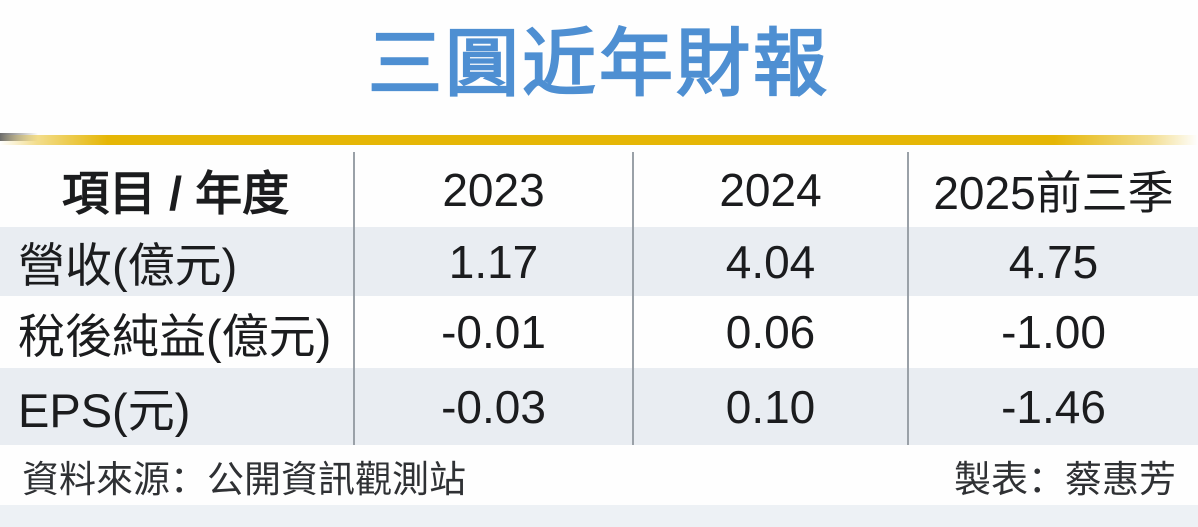 This screenshot has height=527, width=1198. Describe the element at coordinates (599, 516) in the screenshot. I see `bottom-edge-strip` at that location.